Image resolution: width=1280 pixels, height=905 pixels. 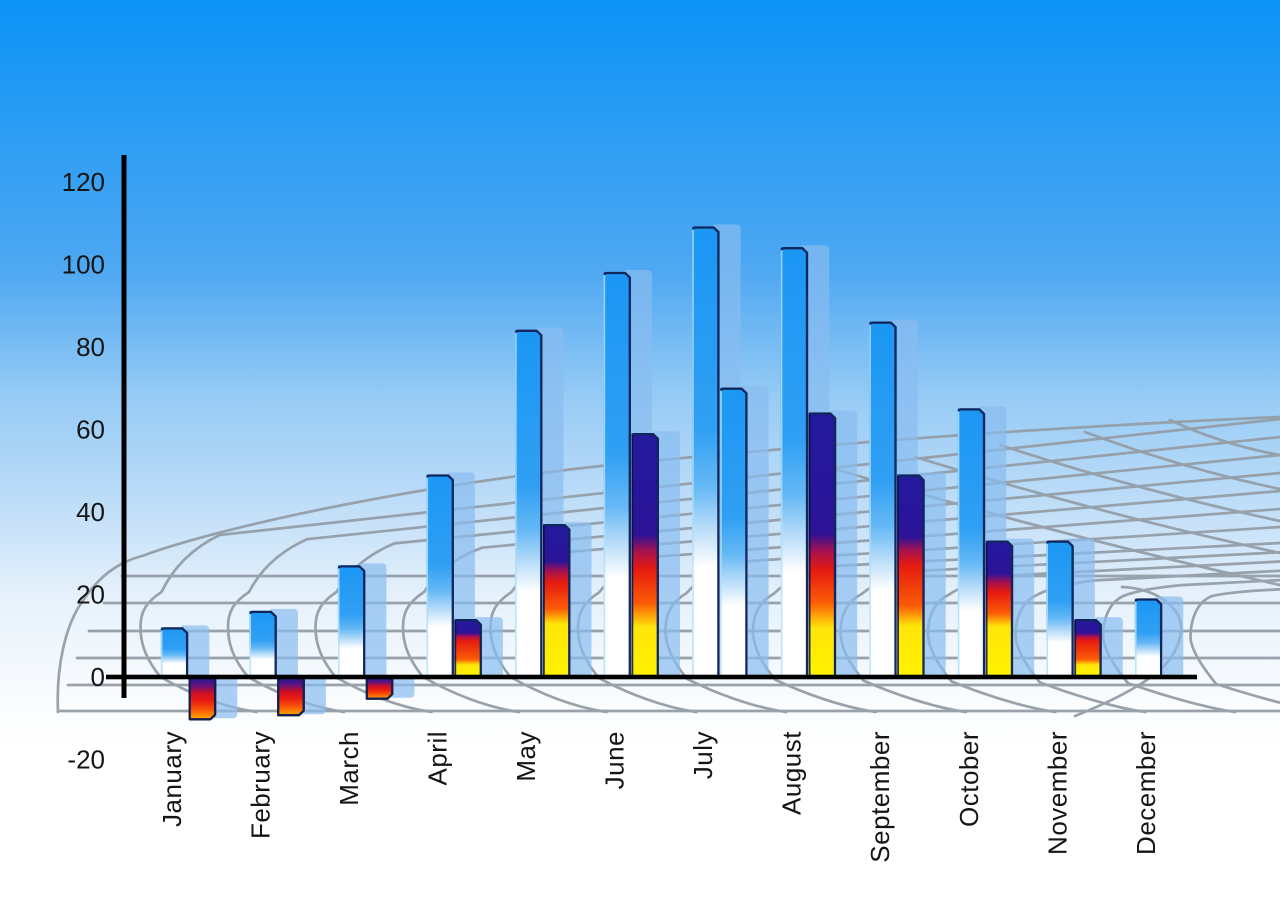 What do you see at coordinates (90, 430) in the screenshot?
I see `svg-text: 60` at bounding box center [90, 430].